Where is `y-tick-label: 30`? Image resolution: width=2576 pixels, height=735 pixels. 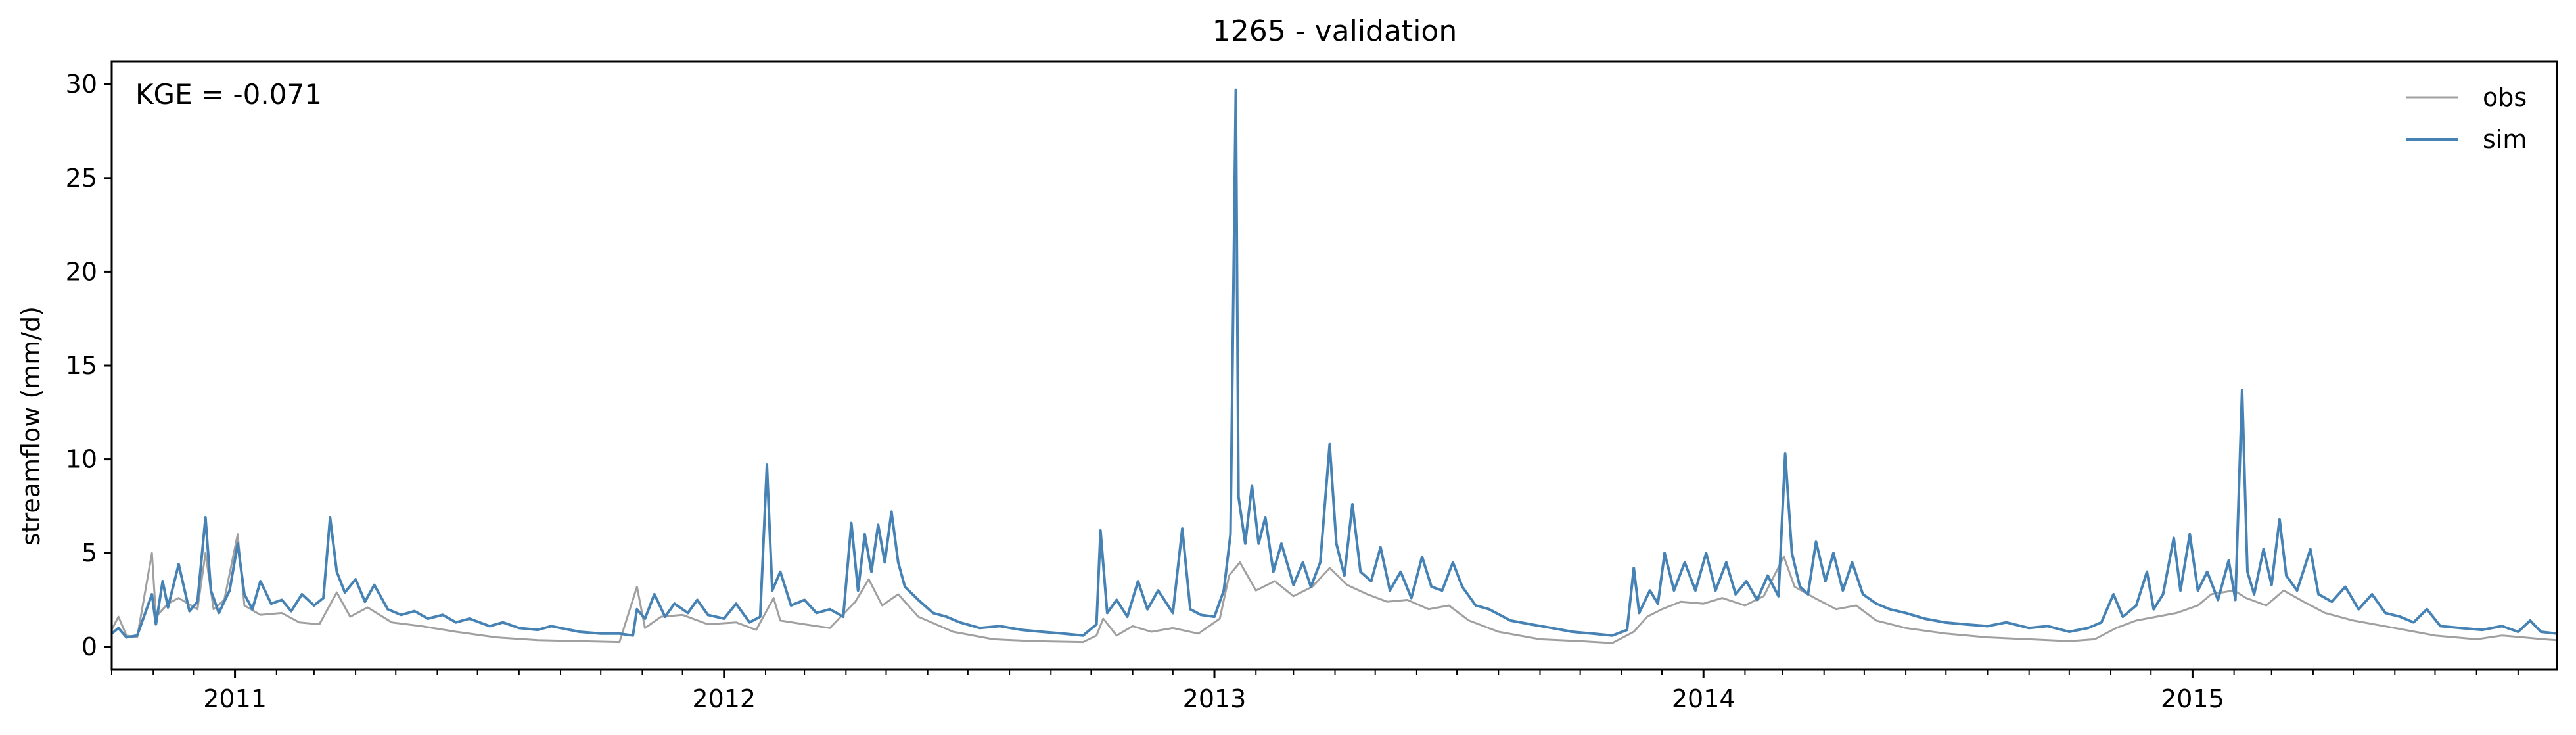 y-tick-label: 30 is located at coordinates (82, 85).